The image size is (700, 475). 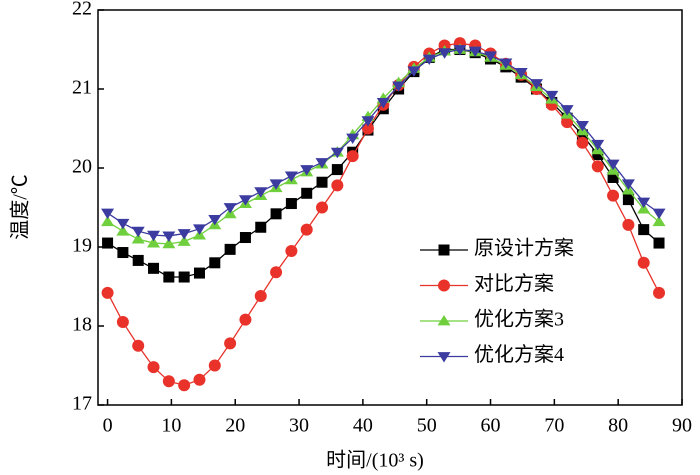 What do you see at coordinates (235, 426) in the screenshot?
I see `x-tick-label: 20` at bounding box center [235, 426].